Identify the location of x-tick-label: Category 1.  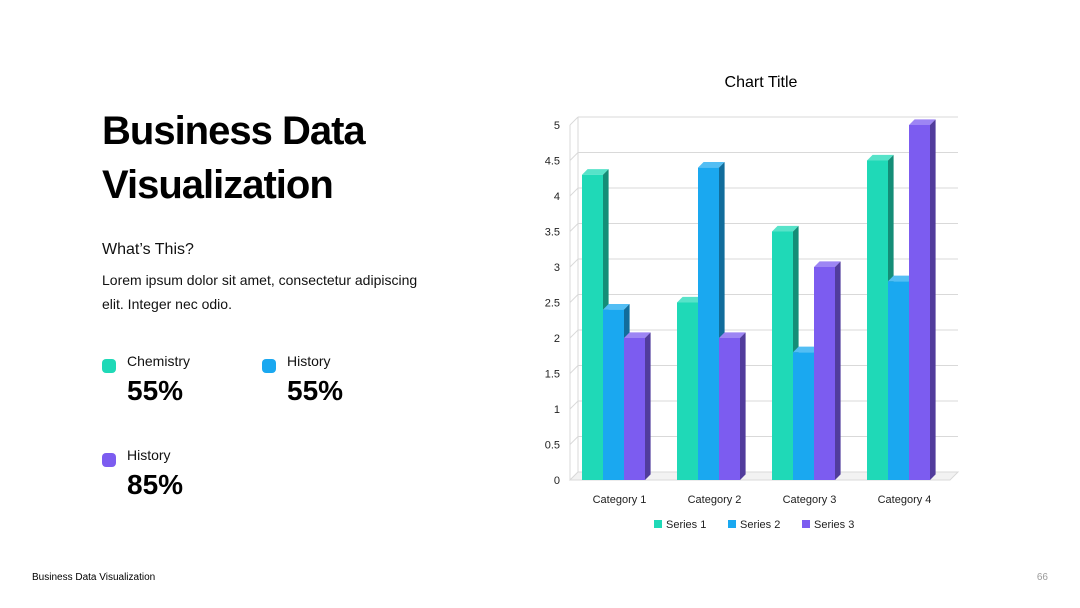
(620, 500).